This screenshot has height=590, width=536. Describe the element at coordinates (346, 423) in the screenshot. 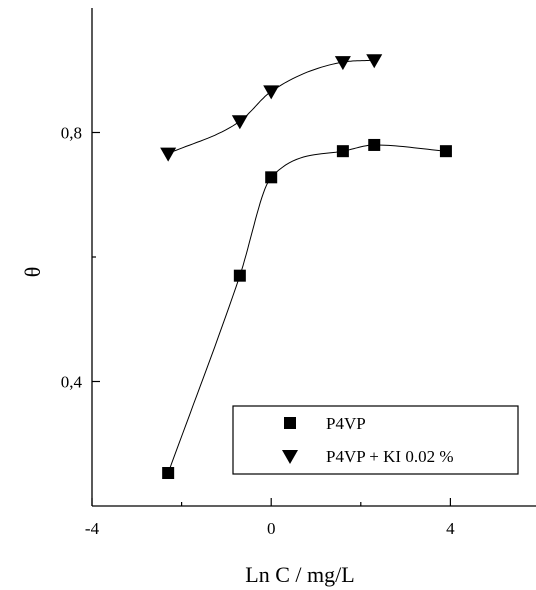

I see `legend-label-series-1: P4VP` at that location.